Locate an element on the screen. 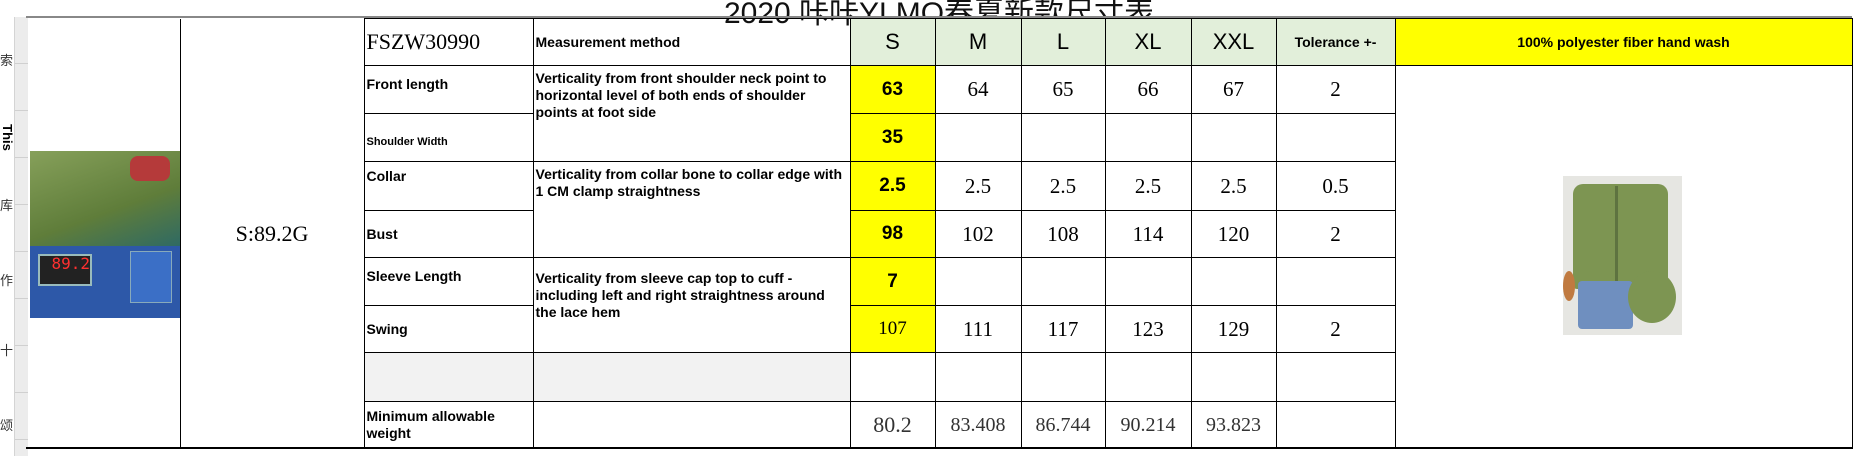  scale-display: 89.2 is located at coordinates (70, 263).